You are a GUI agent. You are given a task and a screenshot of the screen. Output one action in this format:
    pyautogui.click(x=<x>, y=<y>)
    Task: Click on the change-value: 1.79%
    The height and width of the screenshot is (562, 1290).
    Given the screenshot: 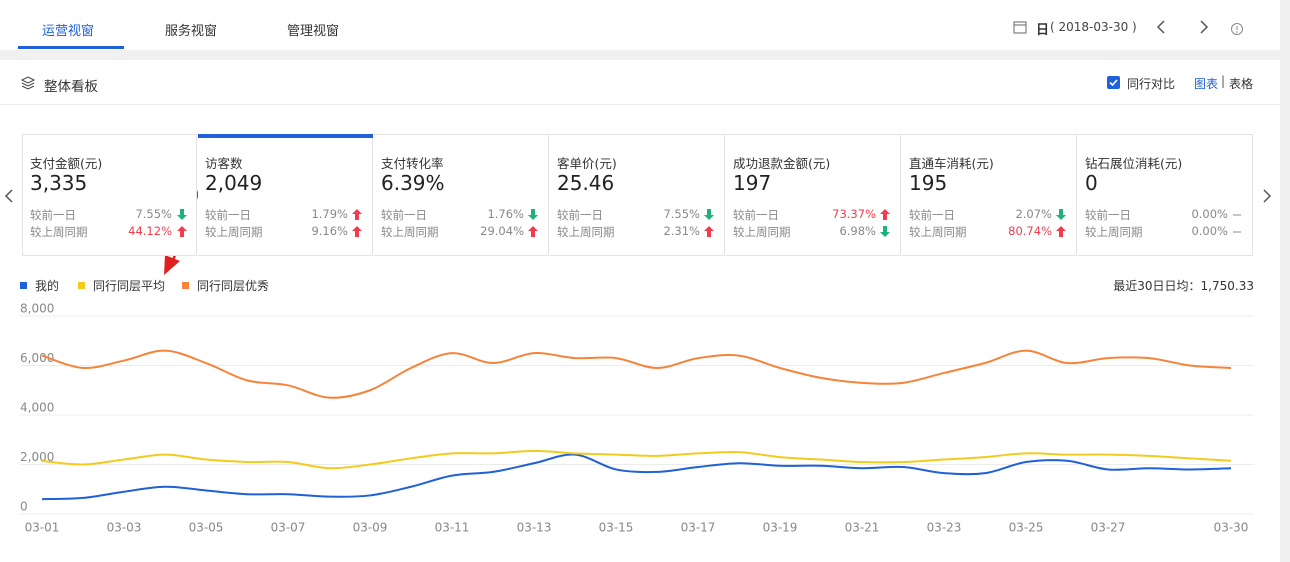 What is the action you would take?
    pyautogui.click(x=329, y=214)
    